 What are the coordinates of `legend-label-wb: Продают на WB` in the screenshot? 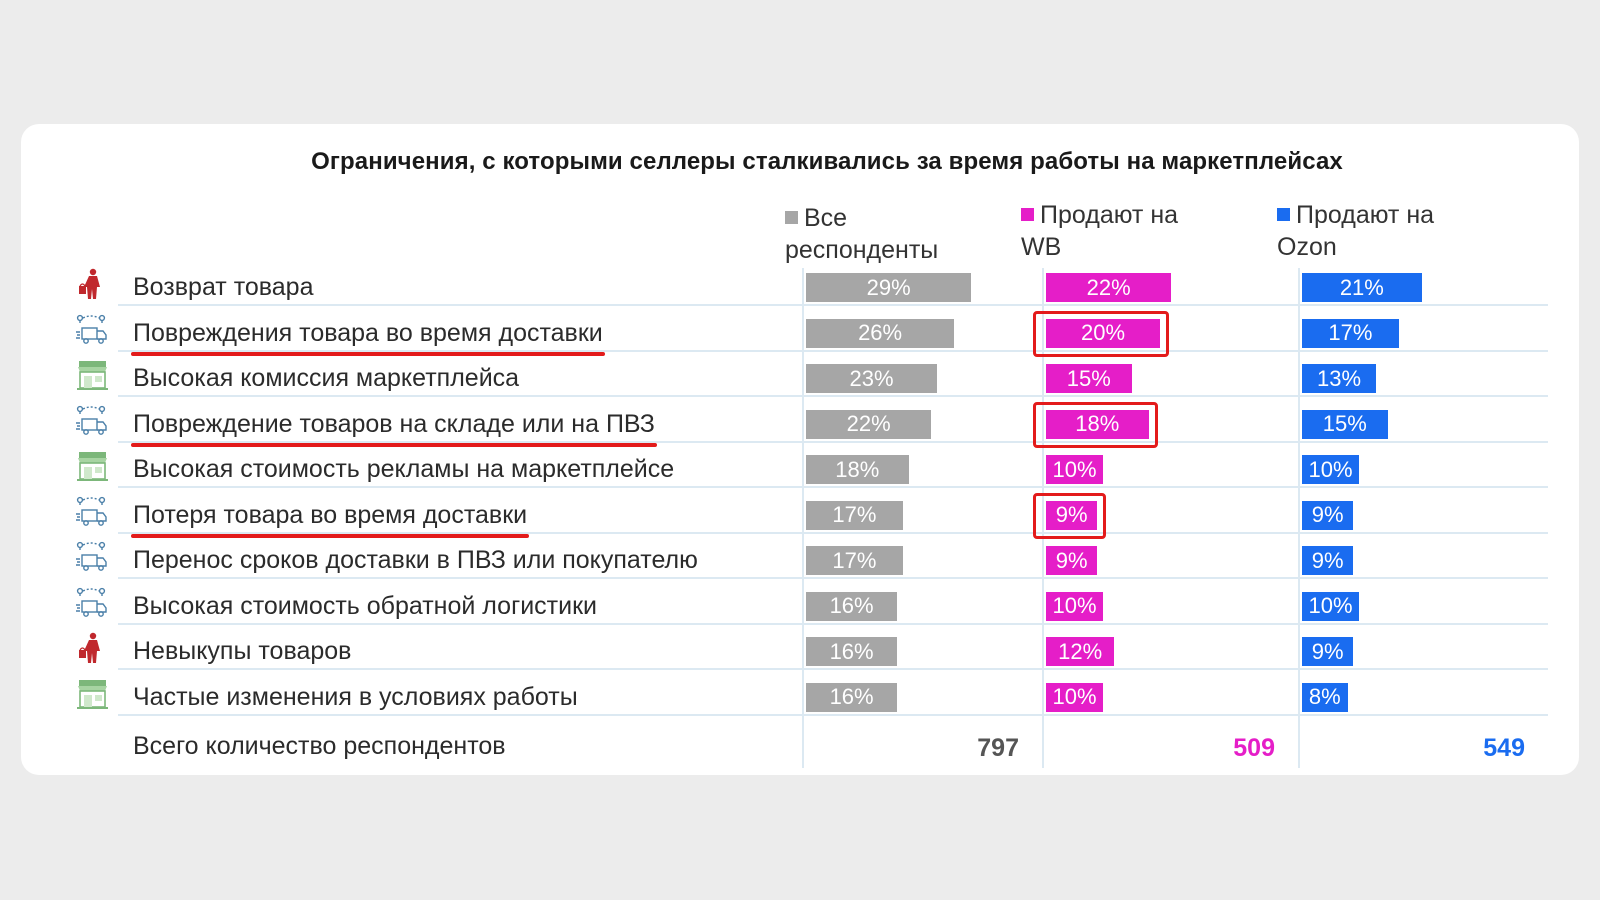 It's located at (1100, 231).